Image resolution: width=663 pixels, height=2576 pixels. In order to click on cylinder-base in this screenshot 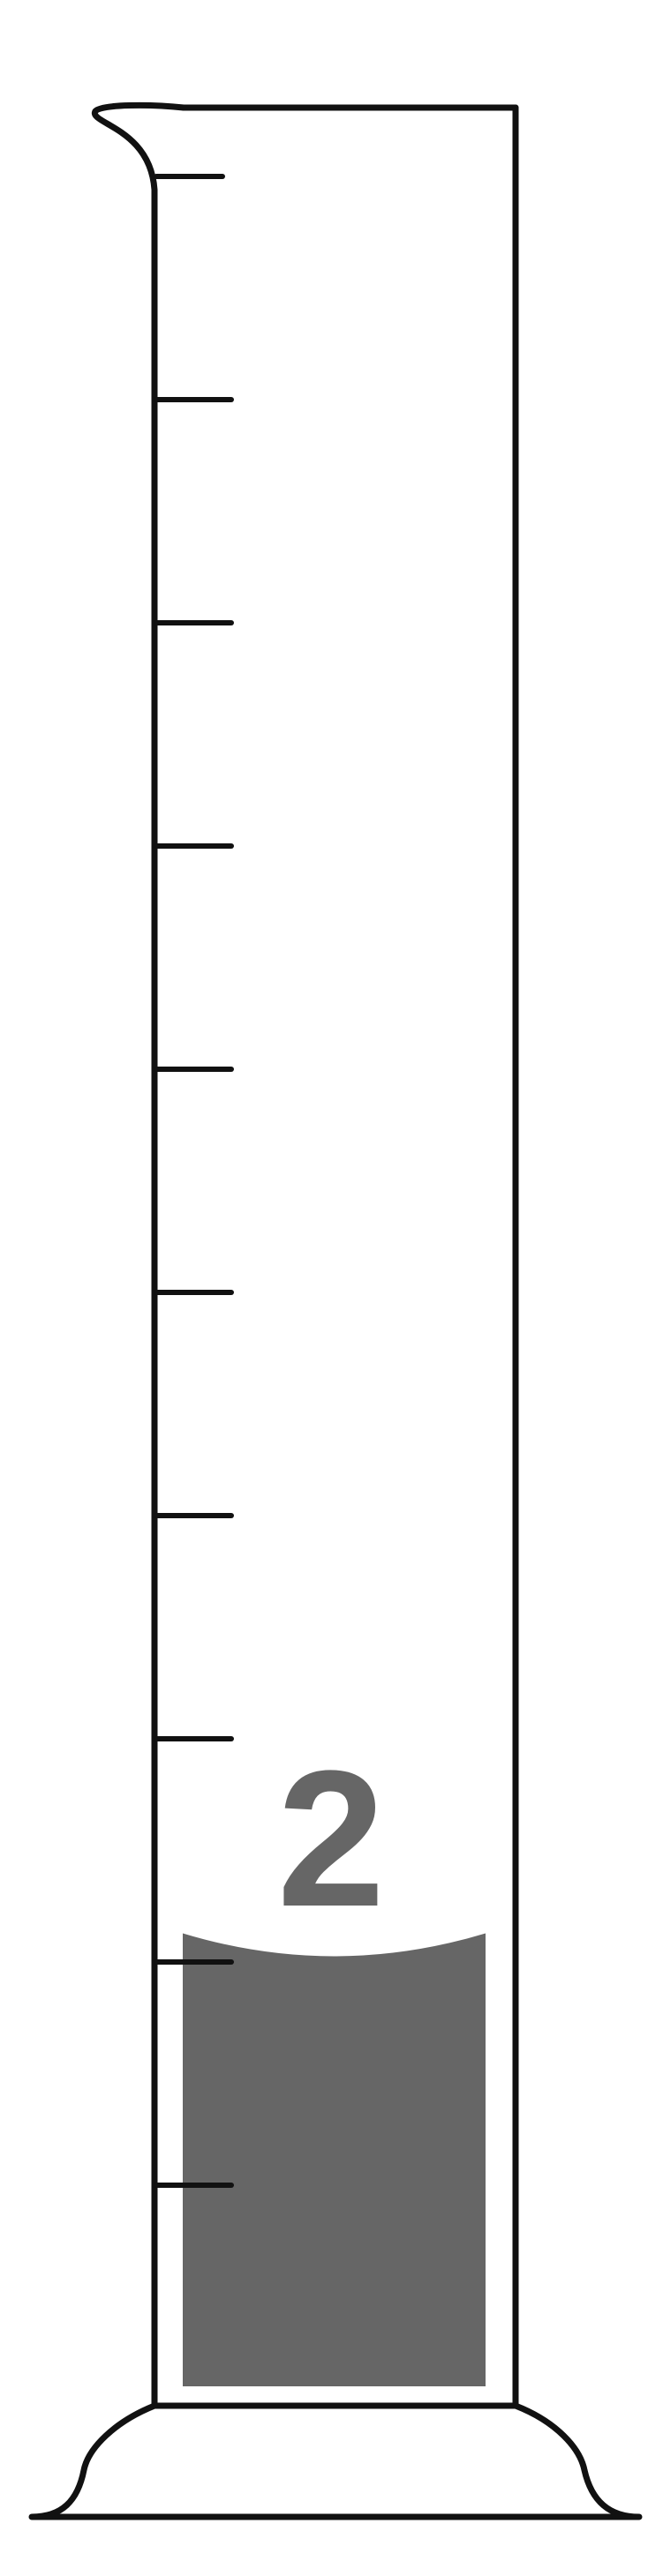, I will do `click(335, 2461)`.